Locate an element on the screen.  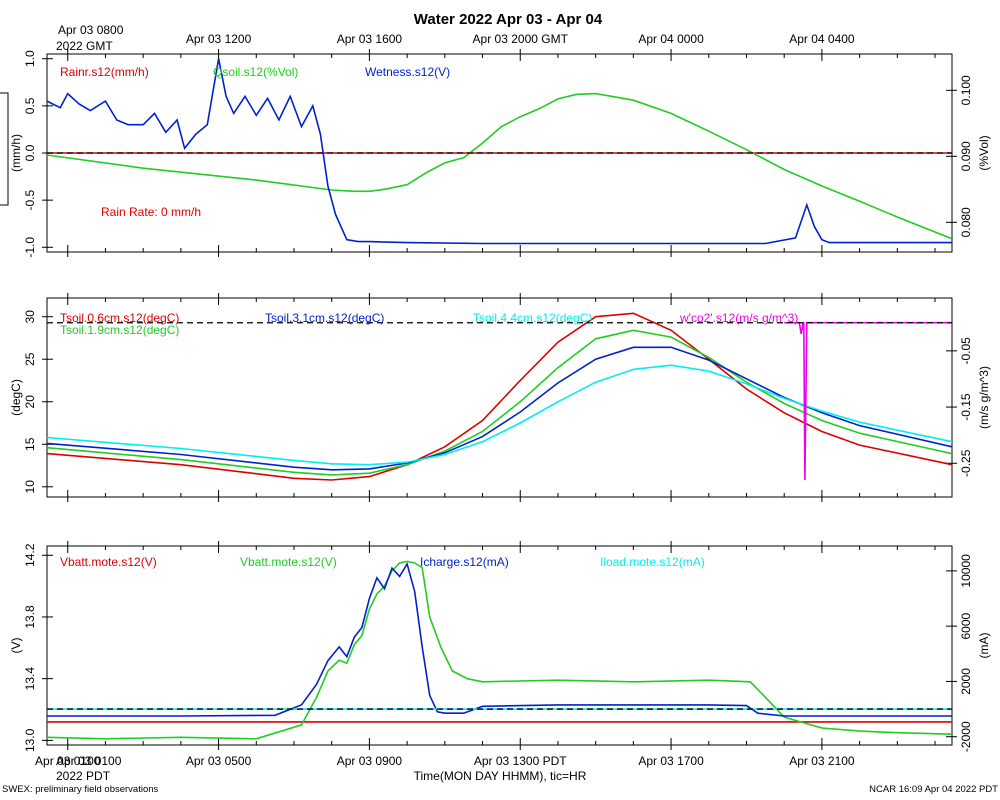
y-tick-label-left: 14.2 is located at coordinates (30, 555).